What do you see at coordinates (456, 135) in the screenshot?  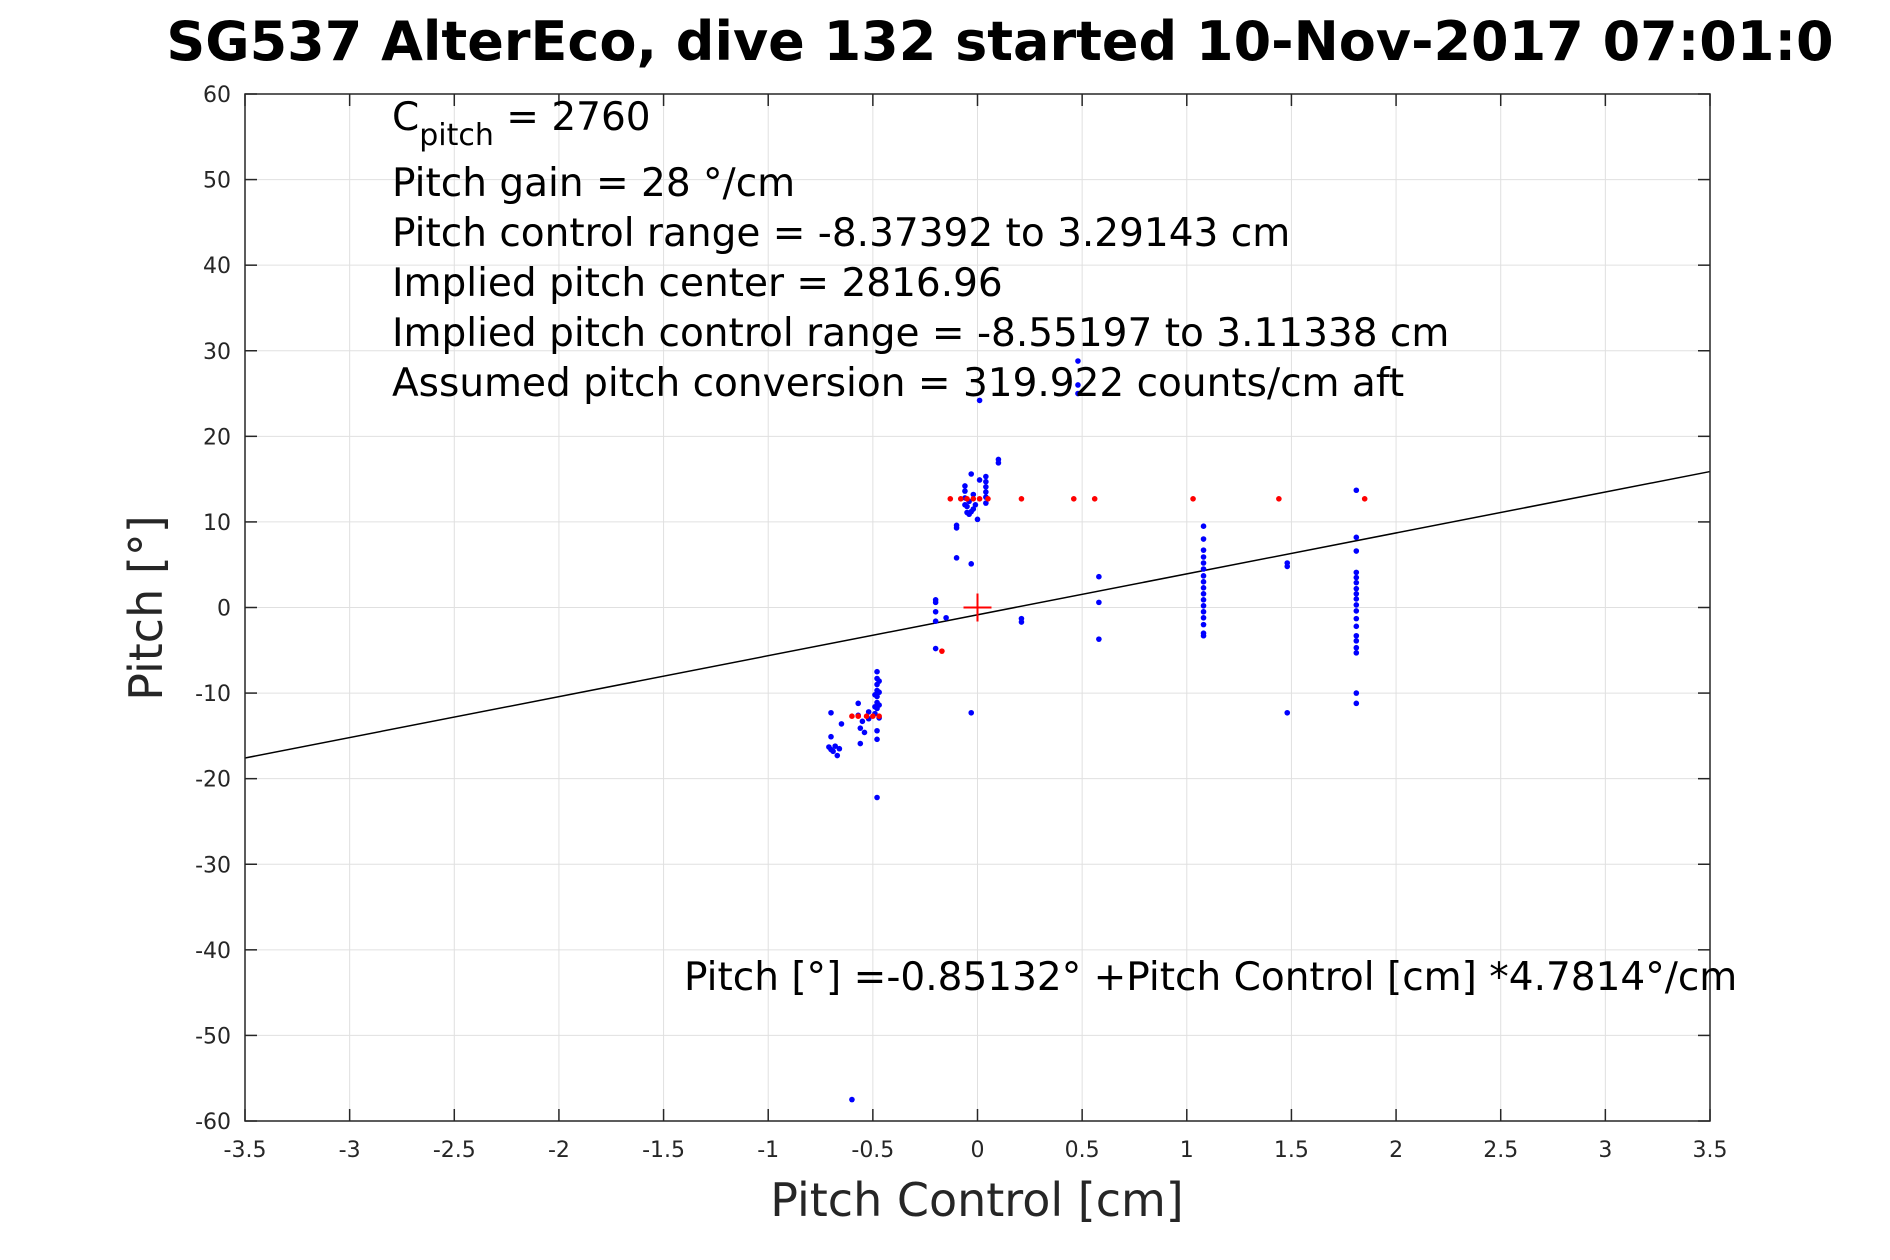 I see `c-pitch-subscript: pitch` at bounding box center [456, 135].